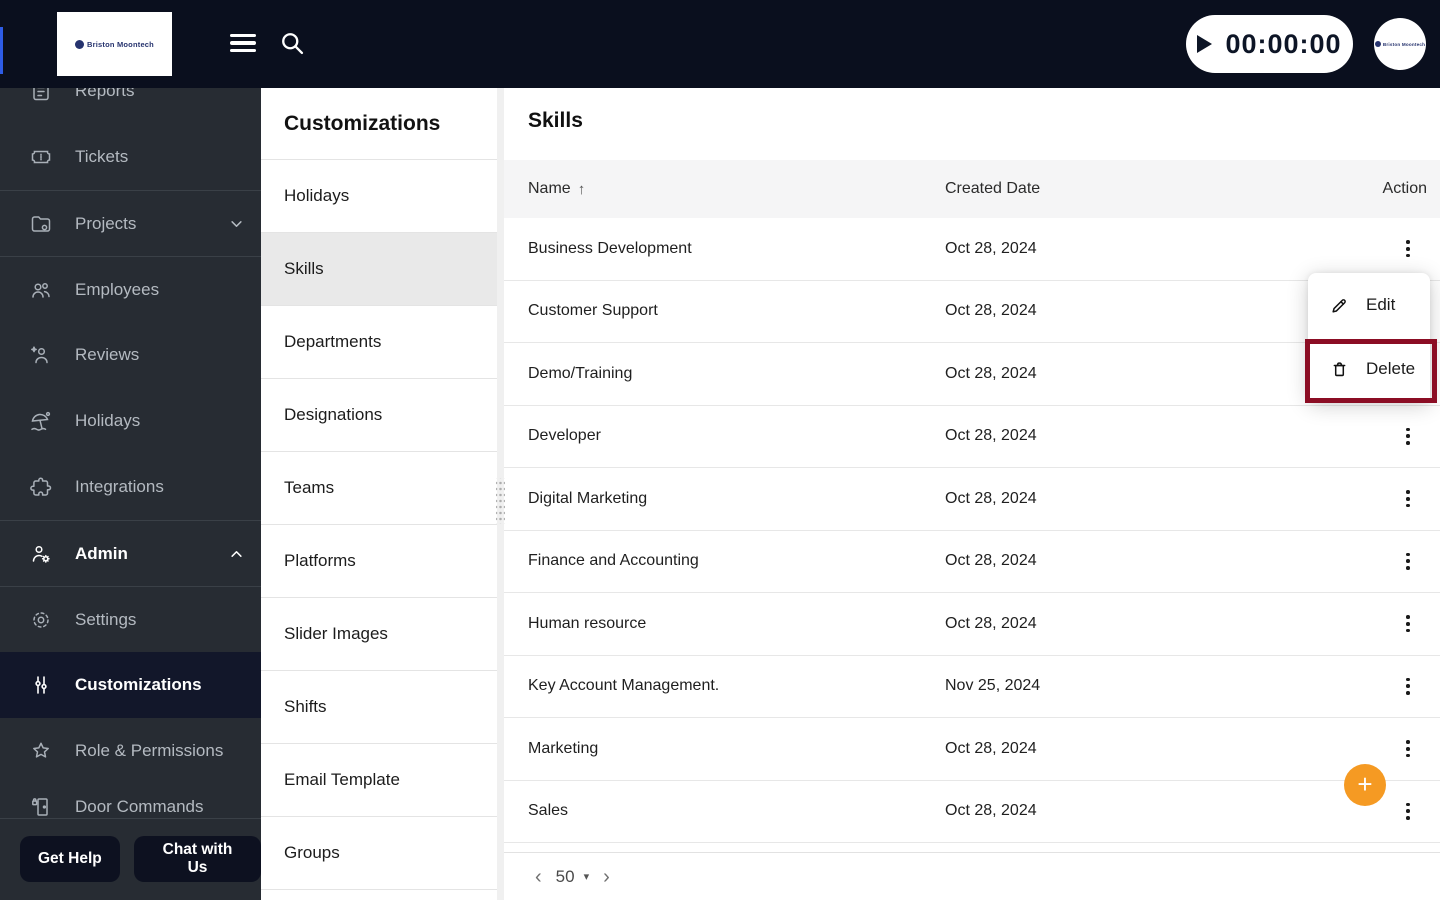  I want to click on table-header: Name ↑ Created Date Action, so click(972, 189).